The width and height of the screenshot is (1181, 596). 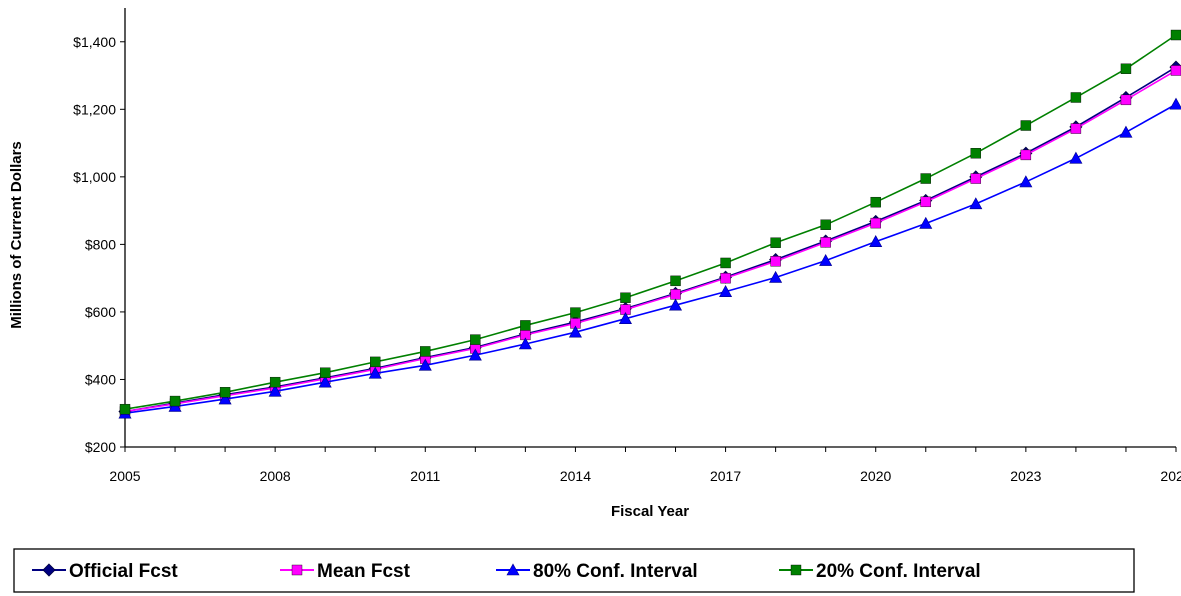 I want to click on legend-box, so click(x=574, y=570).